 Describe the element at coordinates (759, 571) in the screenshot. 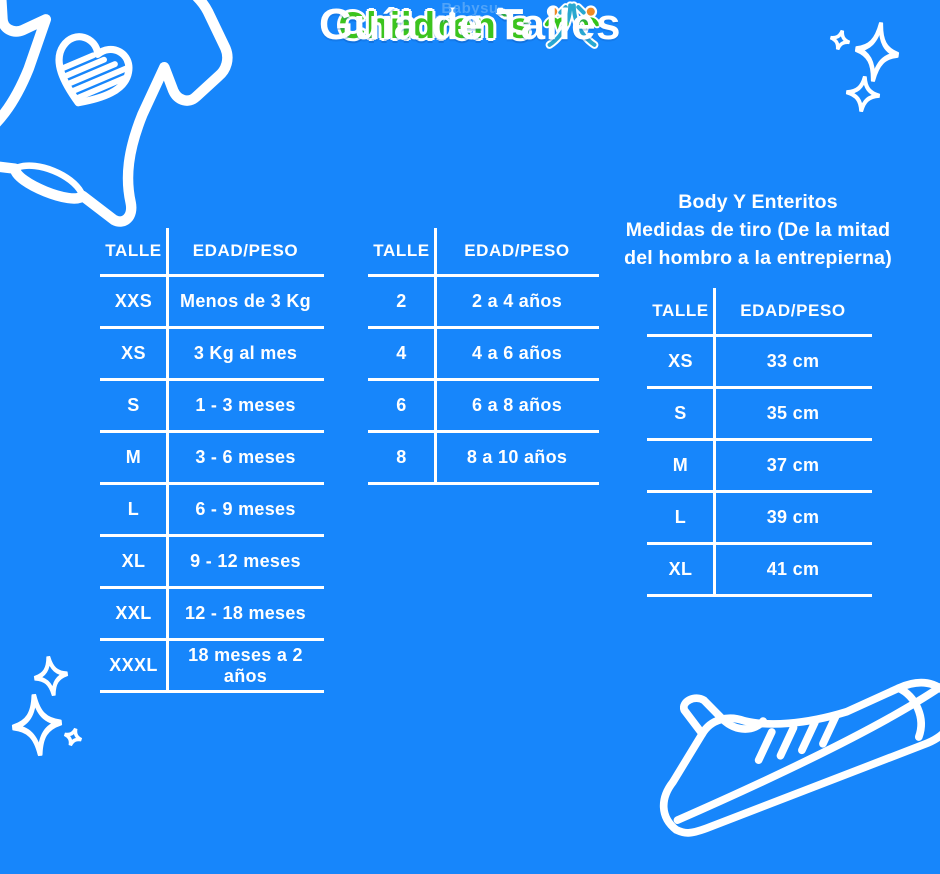

I see `table-row: XL 41 cm` at that location.